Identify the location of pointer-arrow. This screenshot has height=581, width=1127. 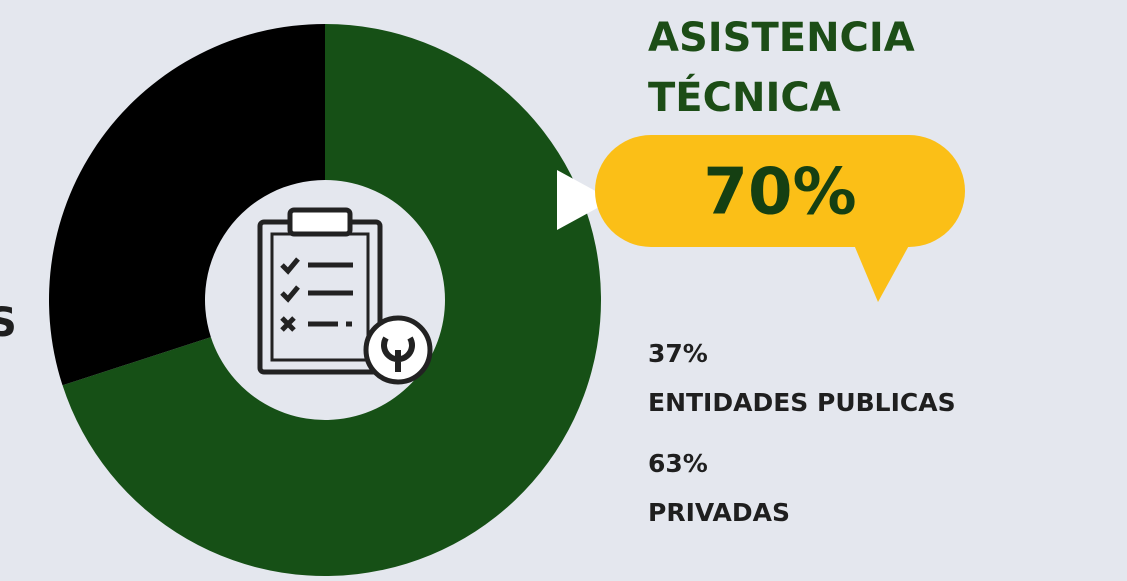
(584, 200).